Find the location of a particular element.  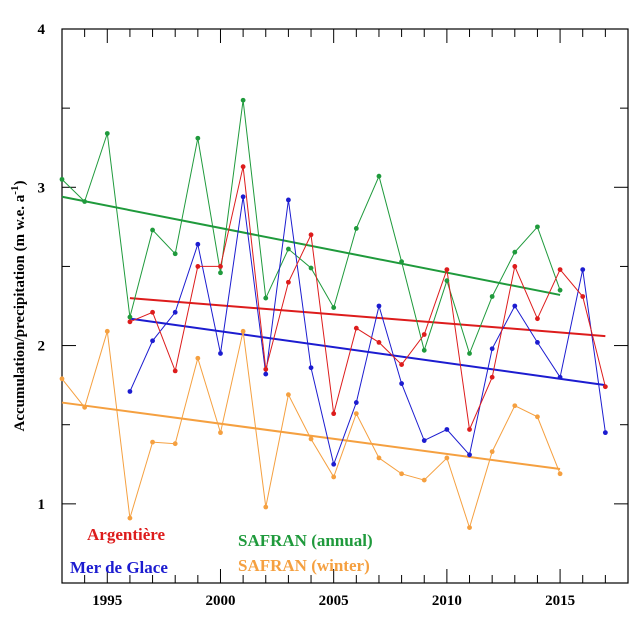

y-axis-label: Accumulation/precipitation (m w.e. a-1) is located at coordinates (18, 306).